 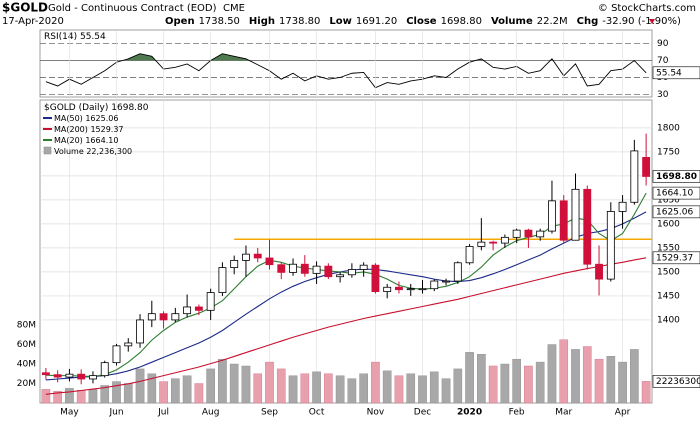 I want to click on down-arrow, so click(x=652, y=21).